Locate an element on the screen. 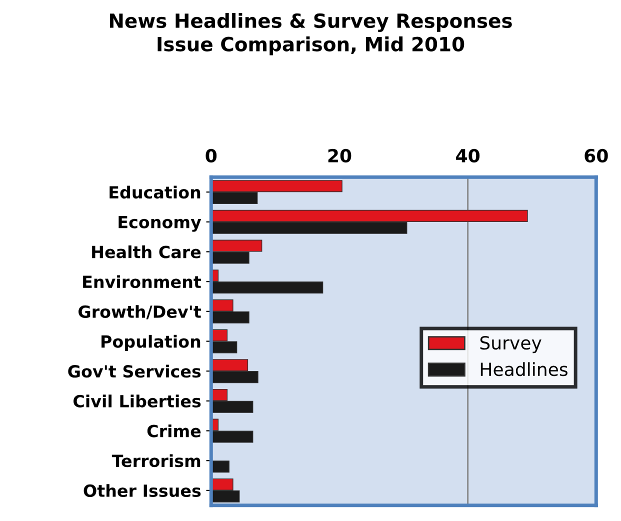 This screenshot has height=521, width=621. y-tick-label: Other Issues is located at coordinates (142, 491).